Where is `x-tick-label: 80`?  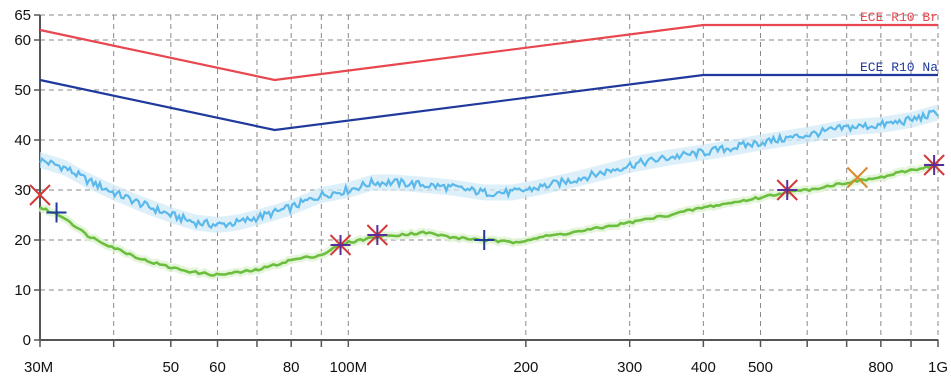
x-tick-label: 80 is located at coordinates (291, 367).